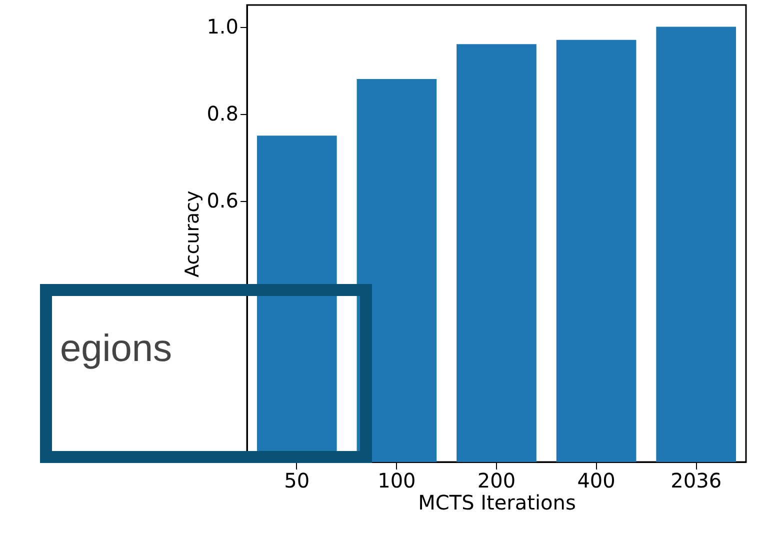 The width and height of the screenshot is (761, 538). I want to click on x-tick-label: 2036, so click(696, 480).